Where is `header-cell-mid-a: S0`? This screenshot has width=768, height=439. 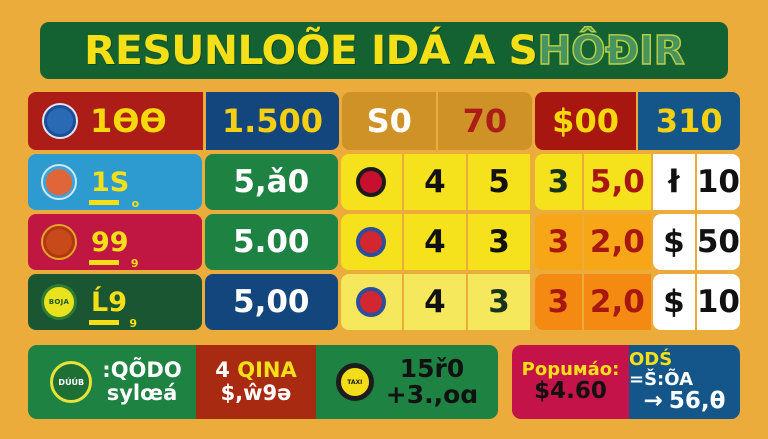
header-cell-mid-a: S0 is located at coordinates (389, 121).